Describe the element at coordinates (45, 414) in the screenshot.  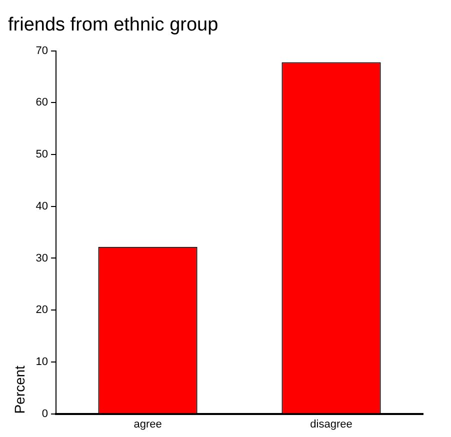
I see `y-tick-label: 0` at that location.